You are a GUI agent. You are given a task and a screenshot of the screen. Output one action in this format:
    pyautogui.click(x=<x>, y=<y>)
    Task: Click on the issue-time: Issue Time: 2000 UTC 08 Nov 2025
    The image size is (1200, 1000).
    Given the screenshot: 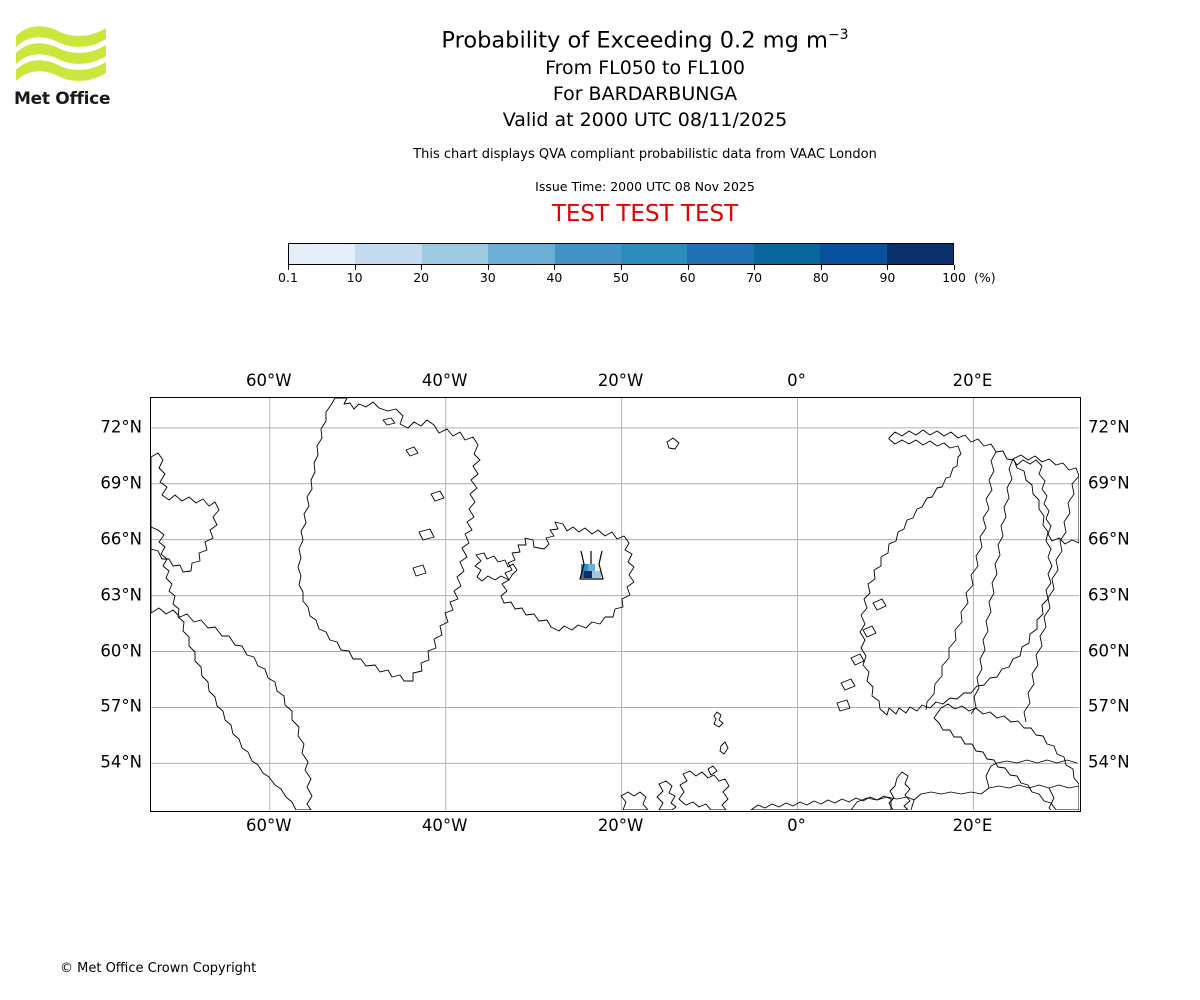 What is the action you would take?
    pyautogui.click(x=645, y=186)
    